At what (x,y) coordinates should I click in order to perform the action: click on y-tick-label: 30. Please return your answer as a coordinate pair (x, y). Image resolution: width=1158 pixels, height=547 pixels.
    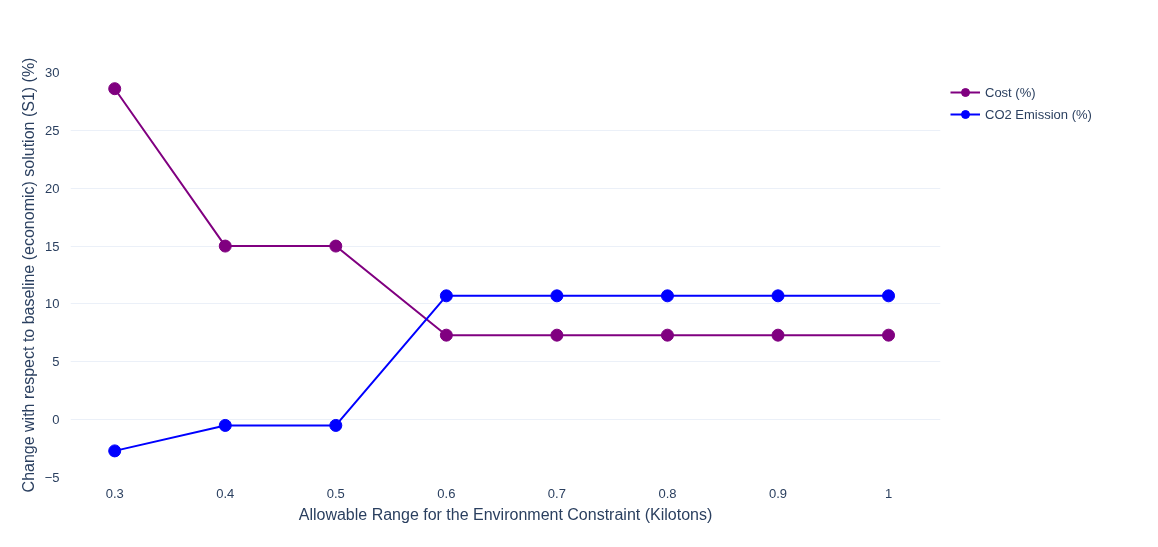
    Looking at the image, I should click on (52, 72).